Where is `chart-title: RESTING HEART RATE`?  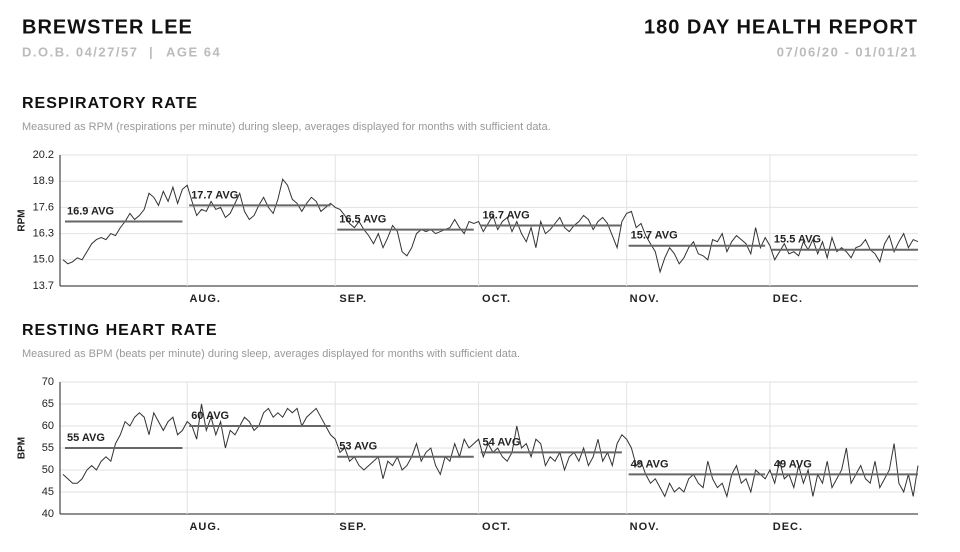
chart-title: RESTING HEART RATE is located at coordinates (119, 330).